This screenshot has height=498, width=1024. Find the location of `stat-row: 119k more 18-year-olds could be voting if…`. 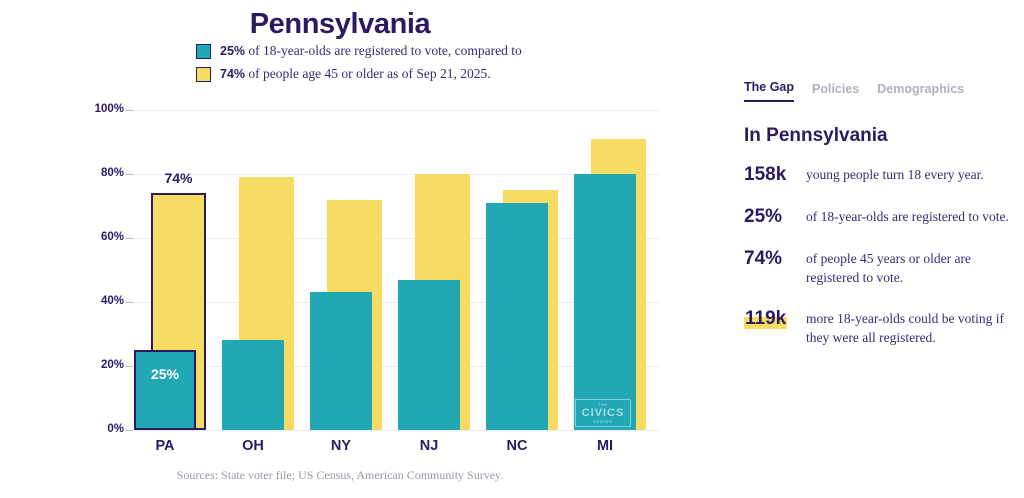

stat-row: 119k more 18-year-olds could be voting if… is located at coordinates (884, 327).